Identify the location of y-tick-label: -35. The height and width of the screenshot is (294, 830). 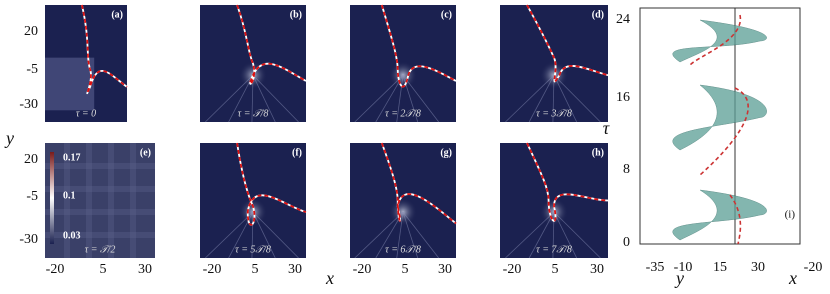
(655, 267).